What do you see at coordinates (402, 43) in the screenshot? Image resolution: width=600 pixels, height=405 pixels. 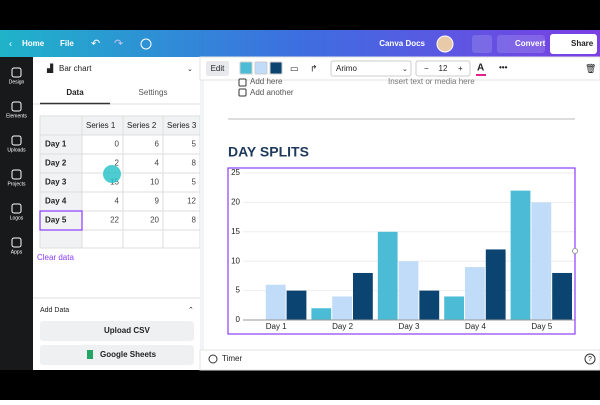 I see `doc-name: Canva Docs` at bounding box center [402, 43].